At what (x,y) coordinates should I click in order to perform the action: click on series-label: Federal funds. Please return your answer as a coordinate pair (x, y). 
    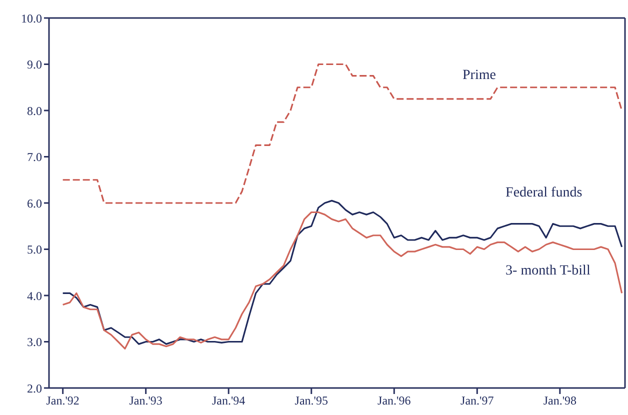
    Looking at the image, I should click on (544, 192).